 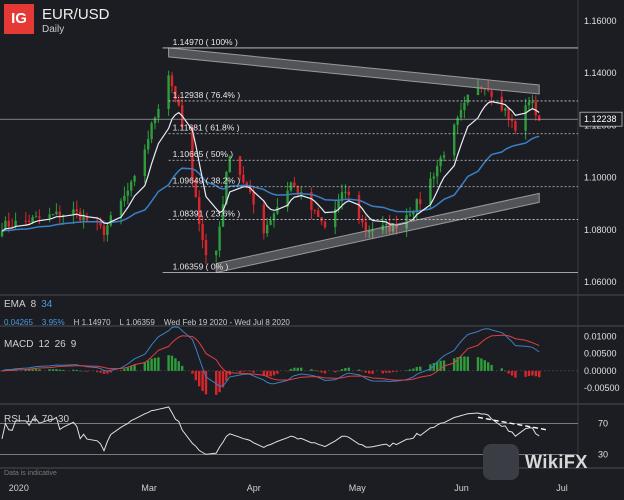 What do you see at coordinates (63, 419) in the screenshot?
I see `rsi-param-30: 30` at bounding box center [63, 419].